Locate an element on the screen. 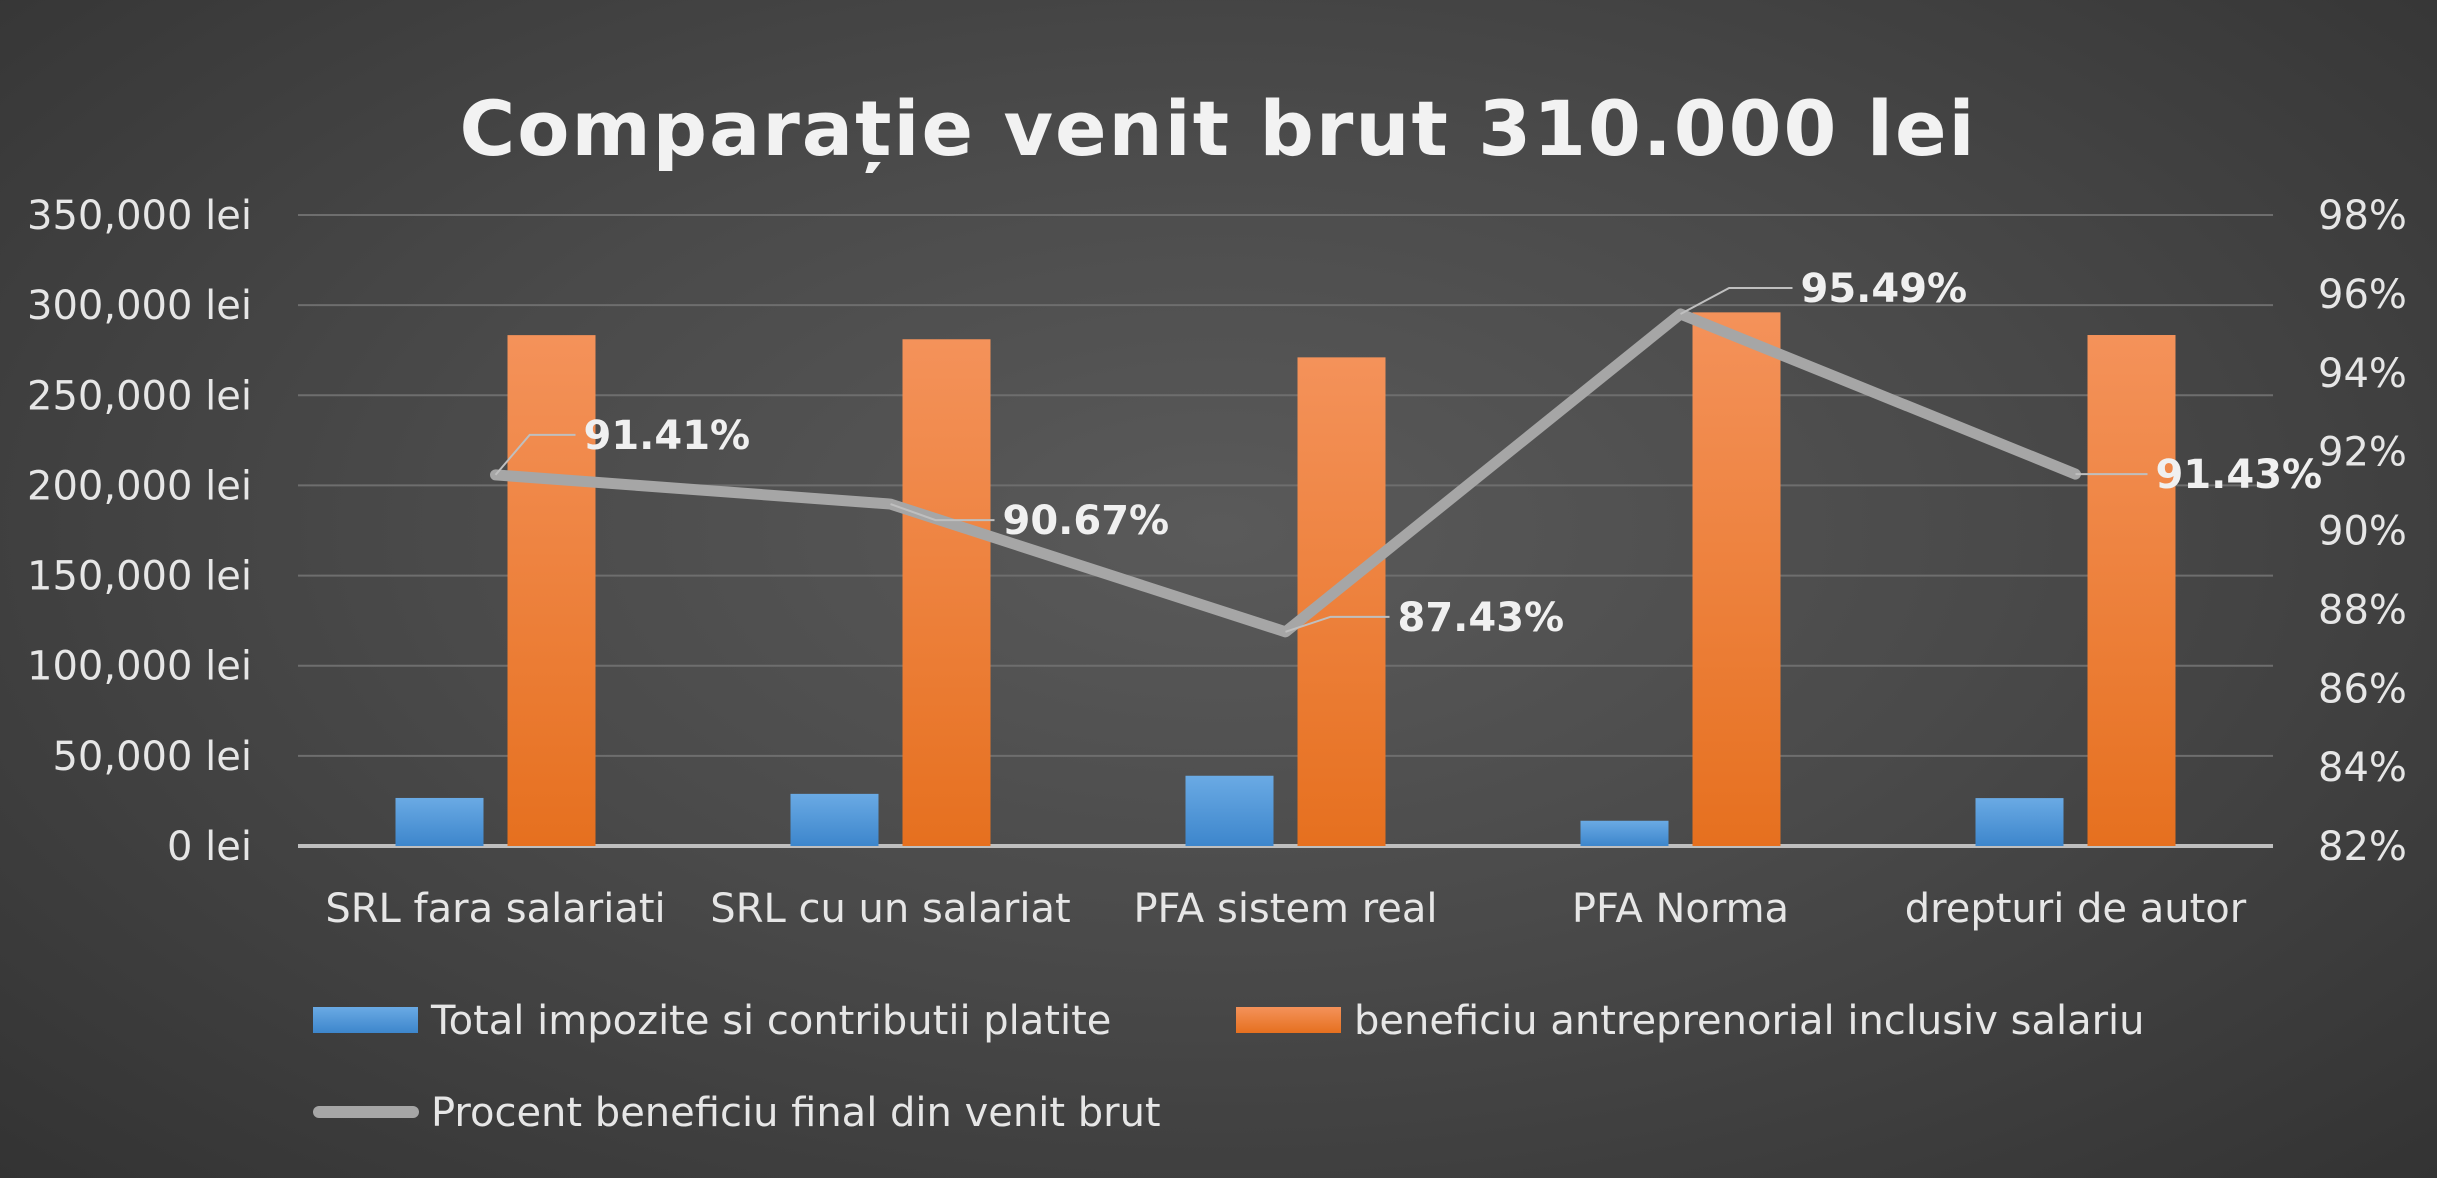  y-right-tick-label: 84% is located at coordinates (2362, 768).